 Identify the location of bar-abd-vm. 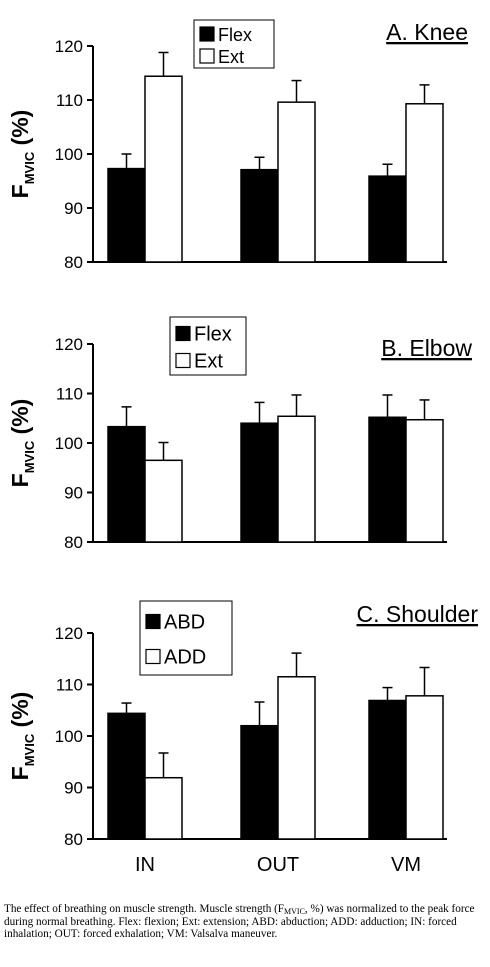
(387, 769).